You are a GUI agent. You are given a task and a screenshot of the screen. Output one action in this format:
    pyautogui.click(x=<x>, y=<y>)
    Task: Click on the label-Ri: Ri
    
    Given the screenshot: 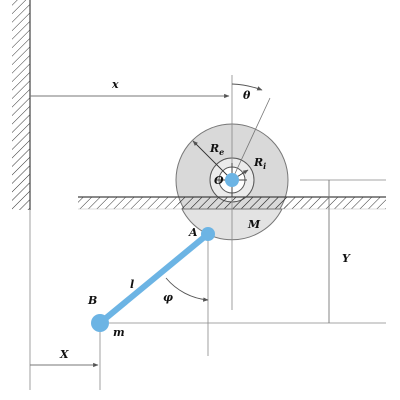 What is the action you would take?
    pyautogui.click(x=259, y=163)
    